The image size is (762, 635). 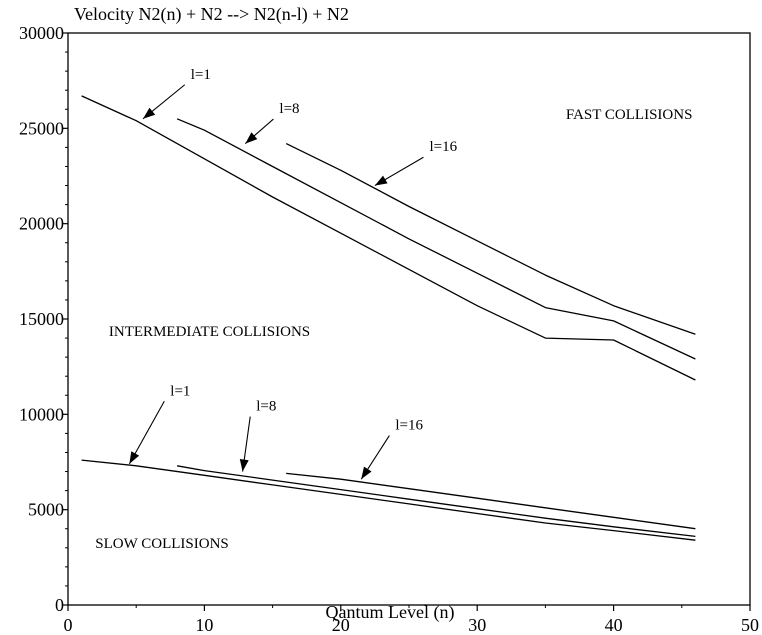 I want to click on chart-title: Velocity N2(n) + N2 --> N2(n-l) + N2, so click(x=211, y=14).